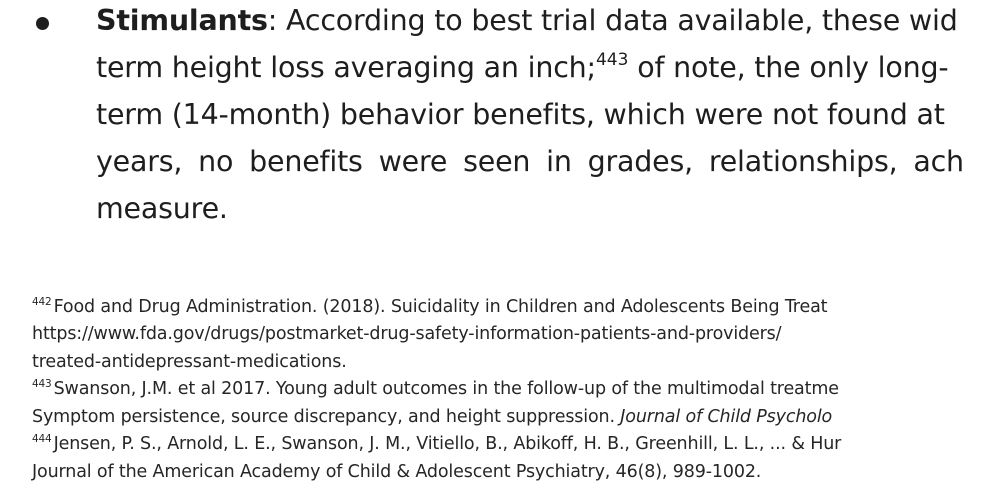 This screenshot has height=492, width=1000. What do you see at coordinates (42, 384) in the screenshot?
I see `footnote-number-443: 443` at bounding box center [42, 384].